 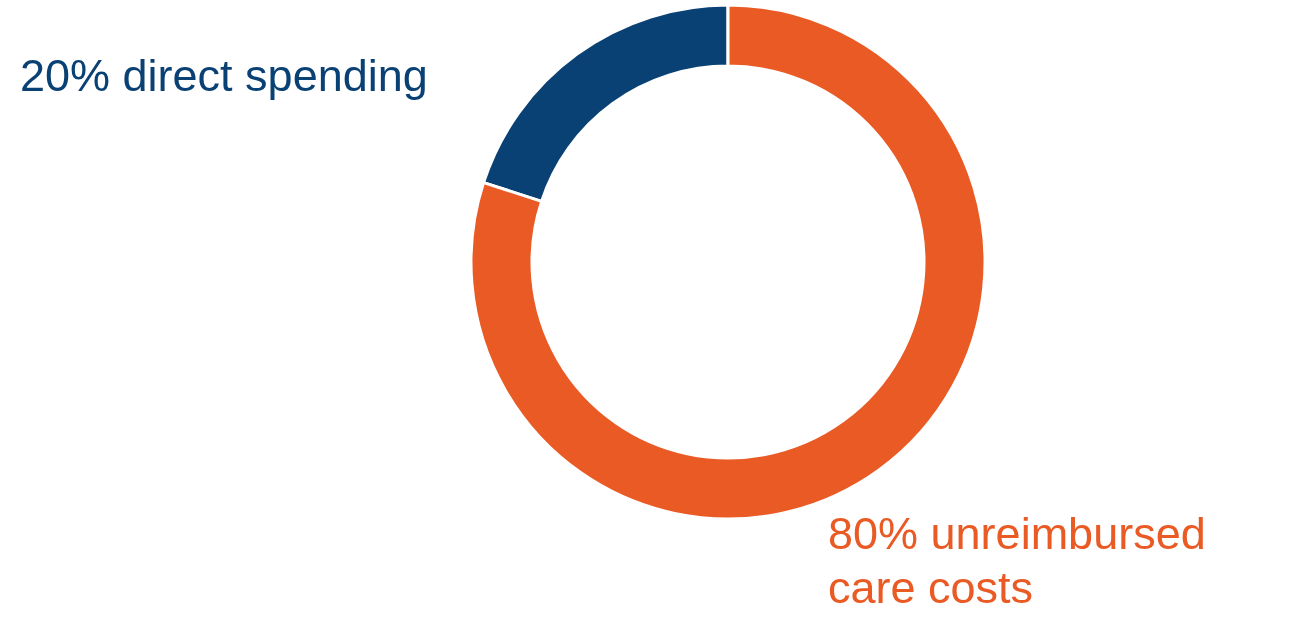 I want to click on slice-label: 20% direct spending, so click(x=224, y=75).